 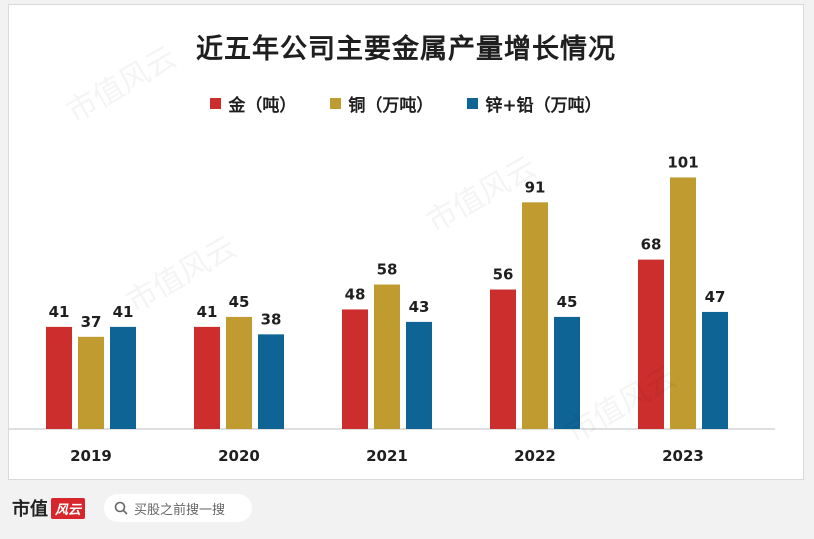 What do you see at coordinates (216, 103) in the screenshot?
I see `legend-swatch-gold` at bounding box center [216, 103].